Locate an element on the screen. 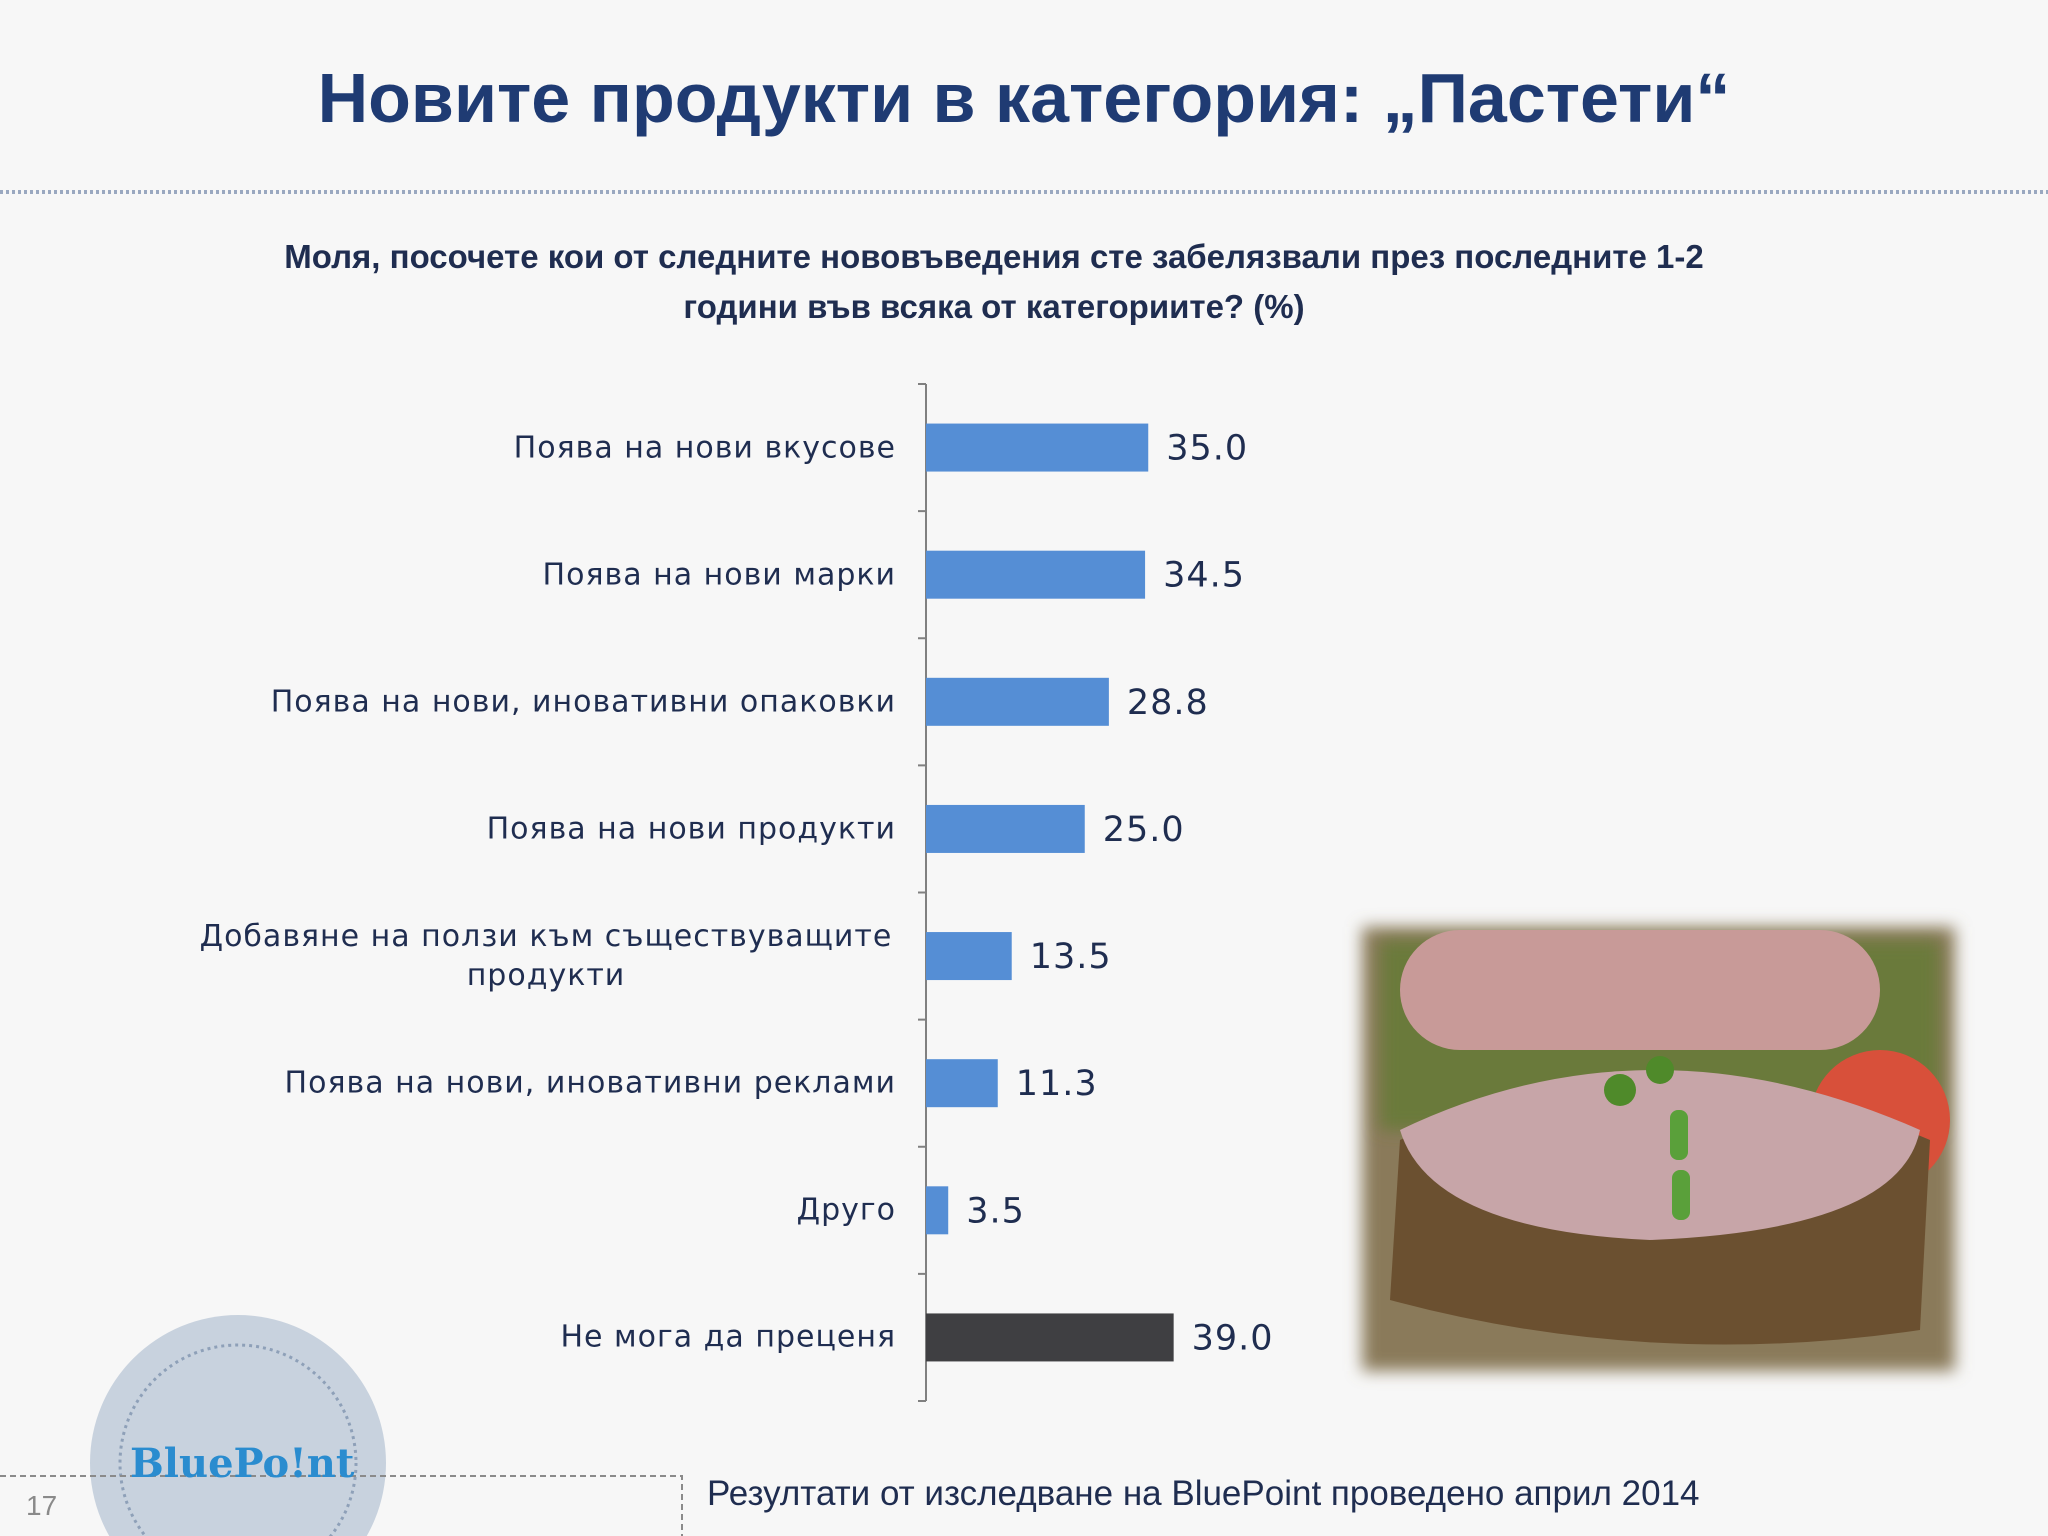 The image size is (2048, 1536). category-label: Поява на нови, иновативни опаковки is located at coordinates (583, 702).